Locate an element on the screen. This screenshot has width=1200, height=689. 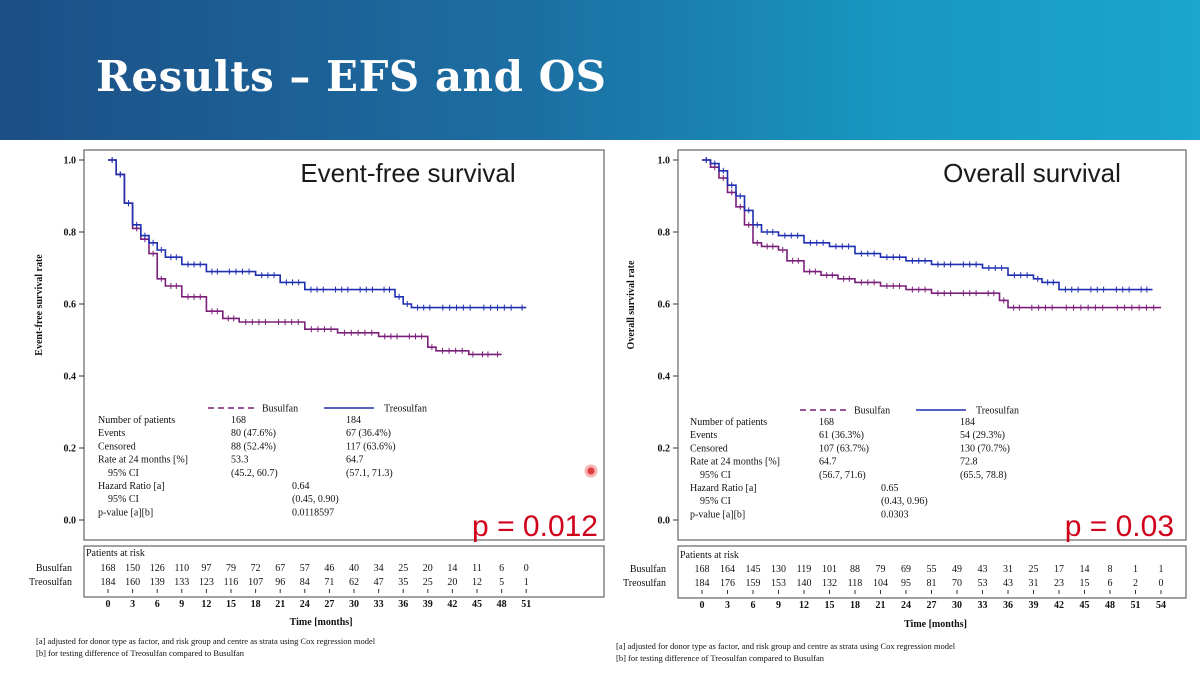
risk-count: 84 is located at coordinates (305, 582).